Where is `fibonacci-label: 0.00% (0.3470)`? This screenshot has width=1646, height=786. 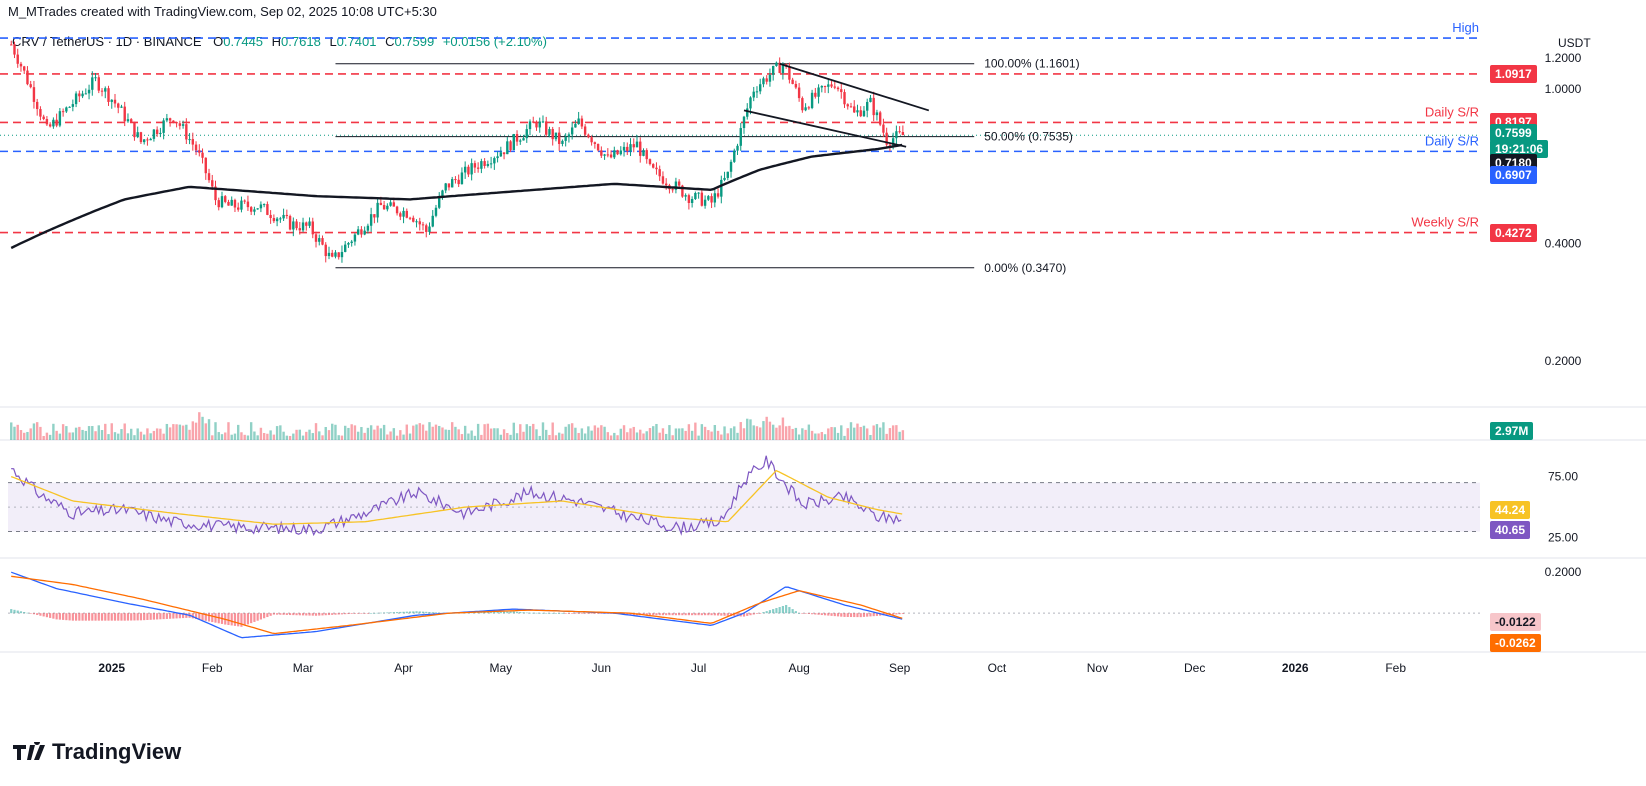
fibonacci-label: 0.00% (0.3470) is located at coordinates (1025, 268).